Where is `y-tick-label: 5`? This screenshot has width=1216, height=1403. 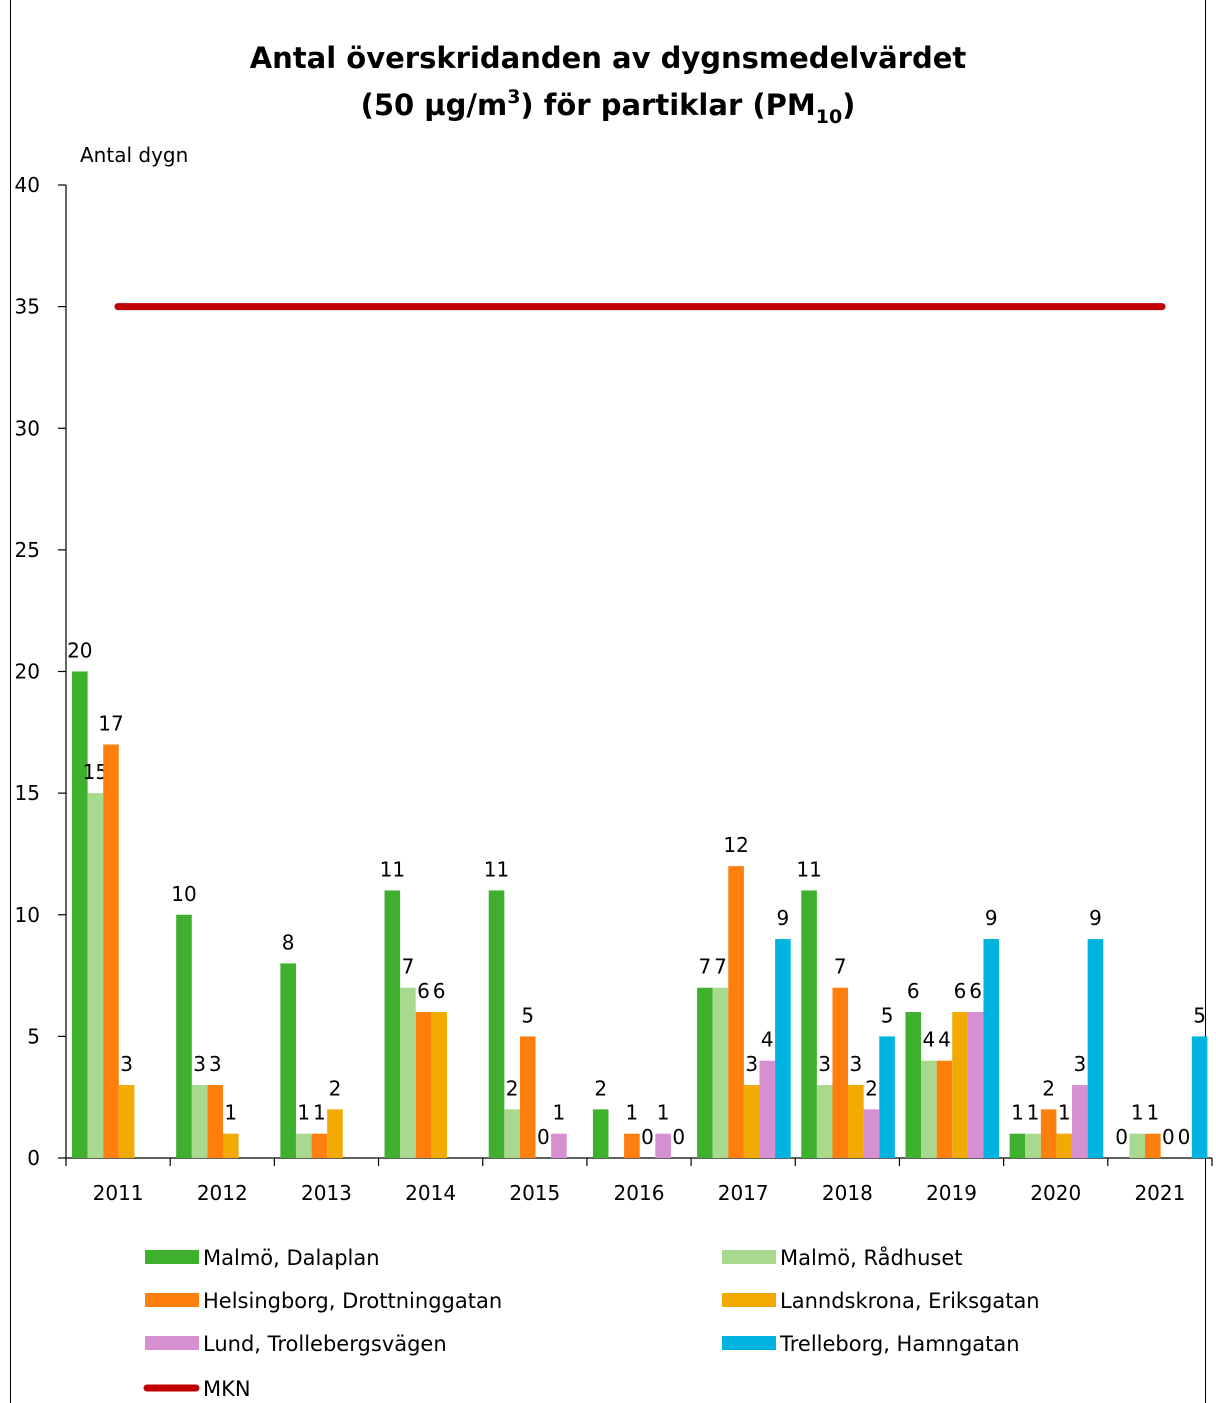
y-tick-label: 5 is located at coordinates (33, 1036).